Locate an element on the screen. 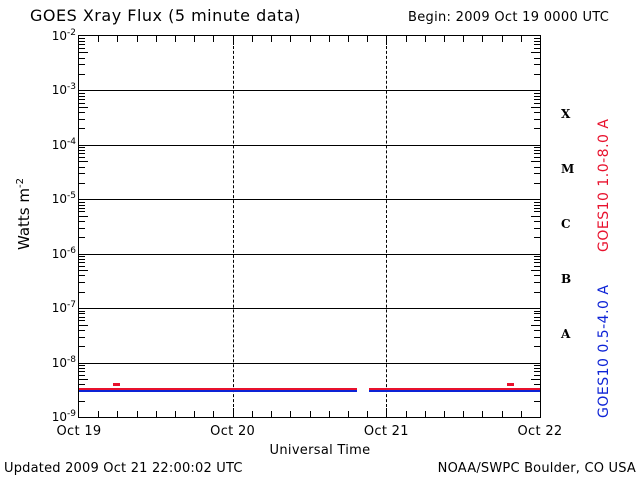 The height and width of the screenshot is (480, 640). legend-short-channel: GOES10 0.5-4.0 A is located at coordinates (604, 351).